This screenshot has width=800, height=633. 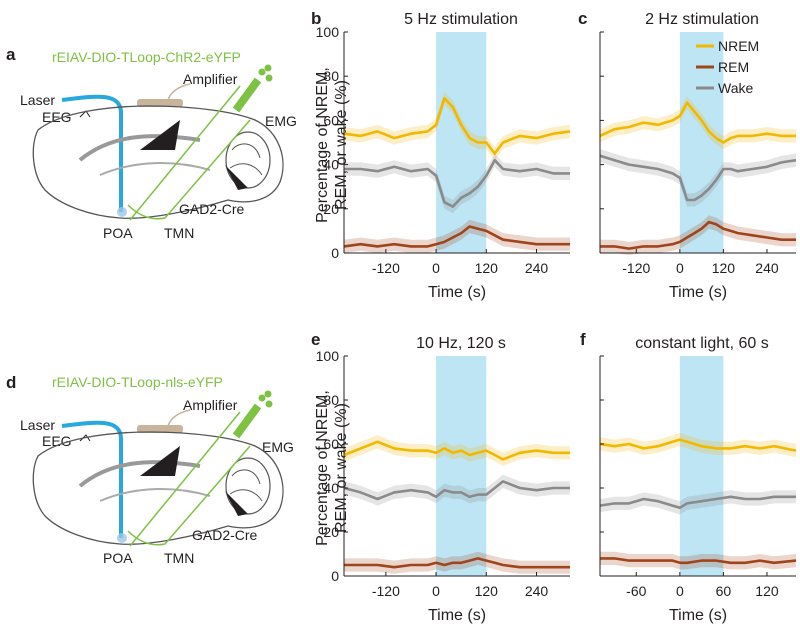 What do you see at coordinates (702, 19) in the screenshot?
I see `chart-title: 2 Hz stimulation` at bounding box center [702, 19].